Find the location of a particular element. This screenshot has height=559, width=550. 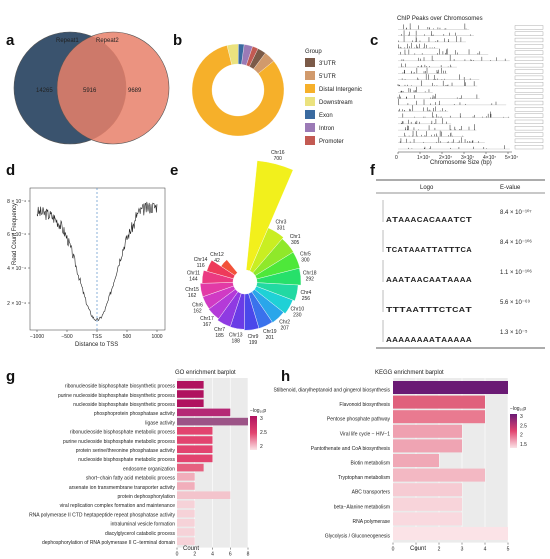

rose-chr-label: Chr16 is located at coordinates (278, 153).